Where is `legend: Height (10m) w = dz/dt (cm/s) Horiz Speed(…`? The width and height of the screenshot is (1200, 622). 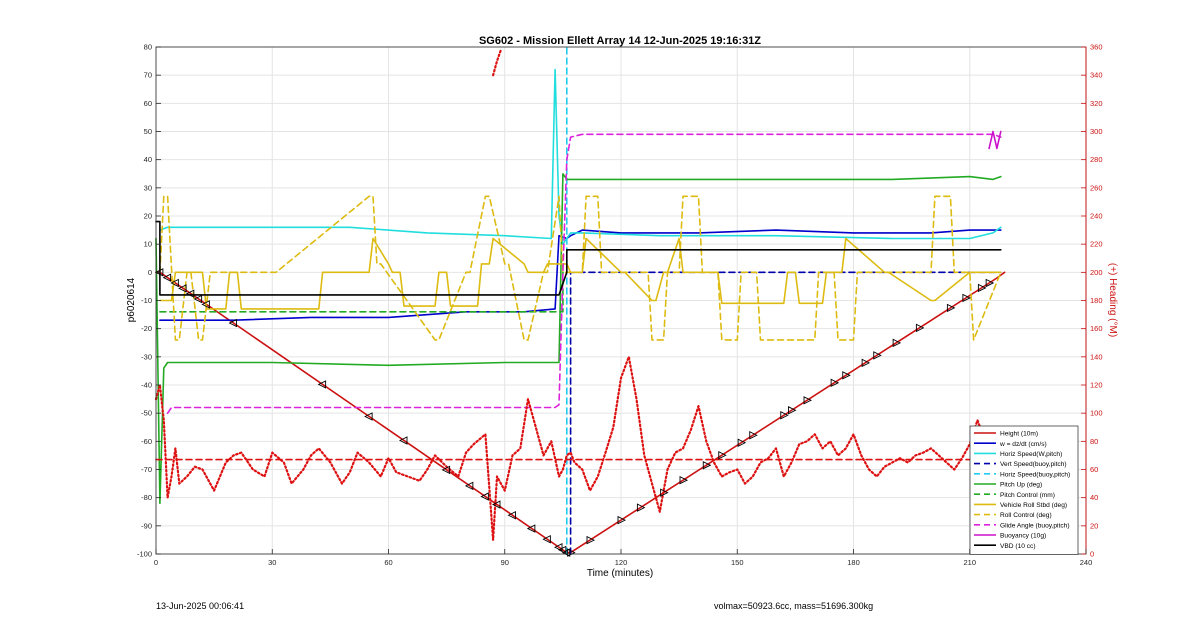 legend: Height (10m) w = dz/dt (cm/s) Horiz Speed(… is located at coordinates (1024, 490).